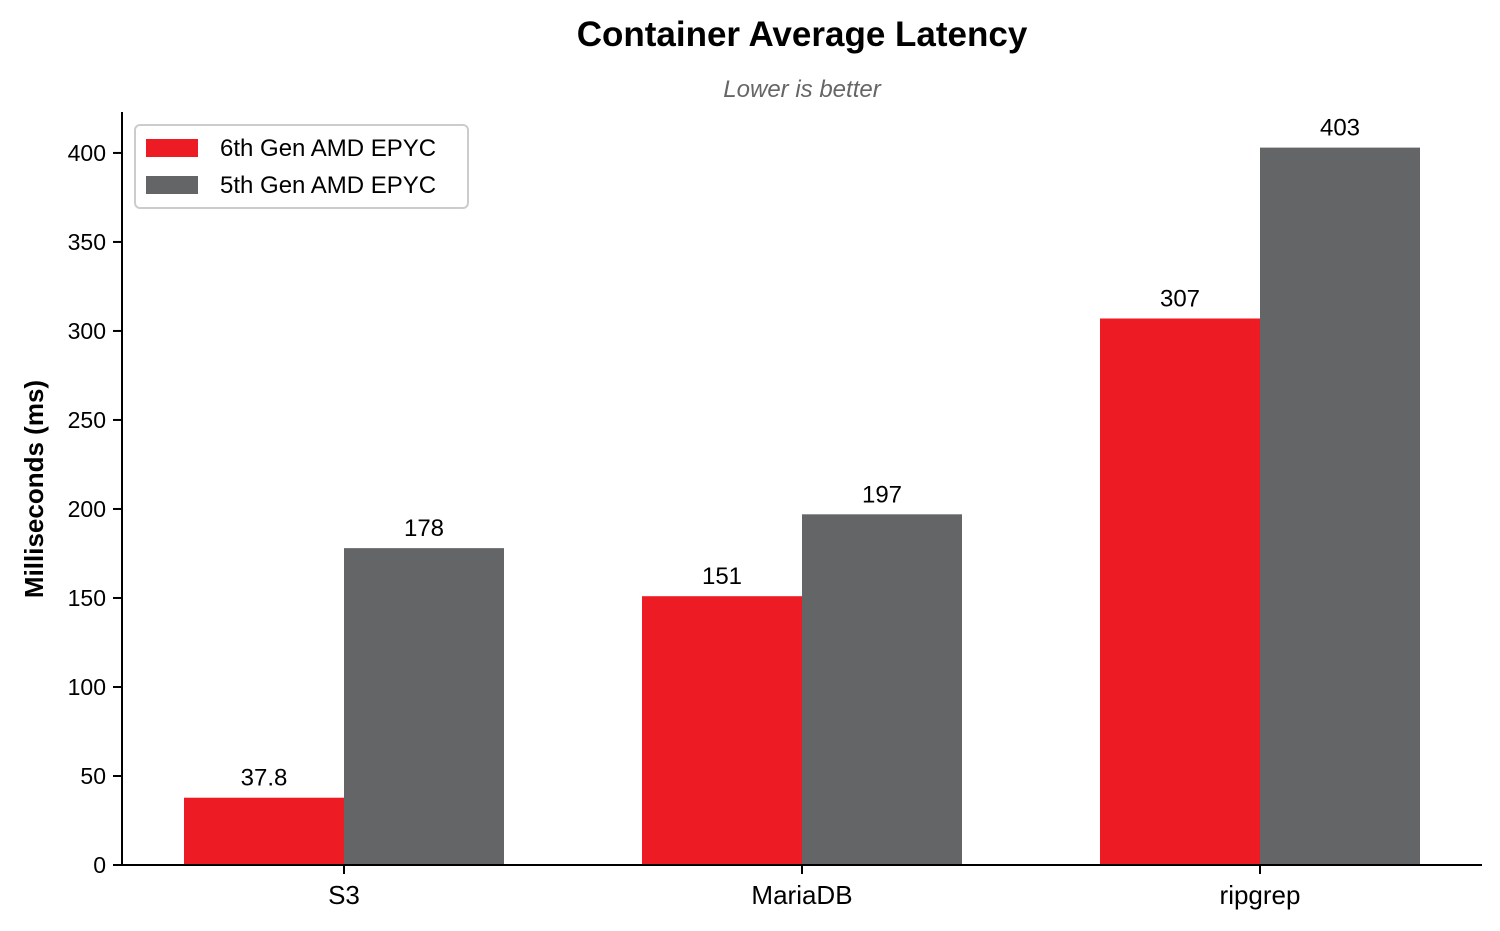 This screenshot has width=1500, height=931. I want to click on data-label: 151, so click(722, 576).